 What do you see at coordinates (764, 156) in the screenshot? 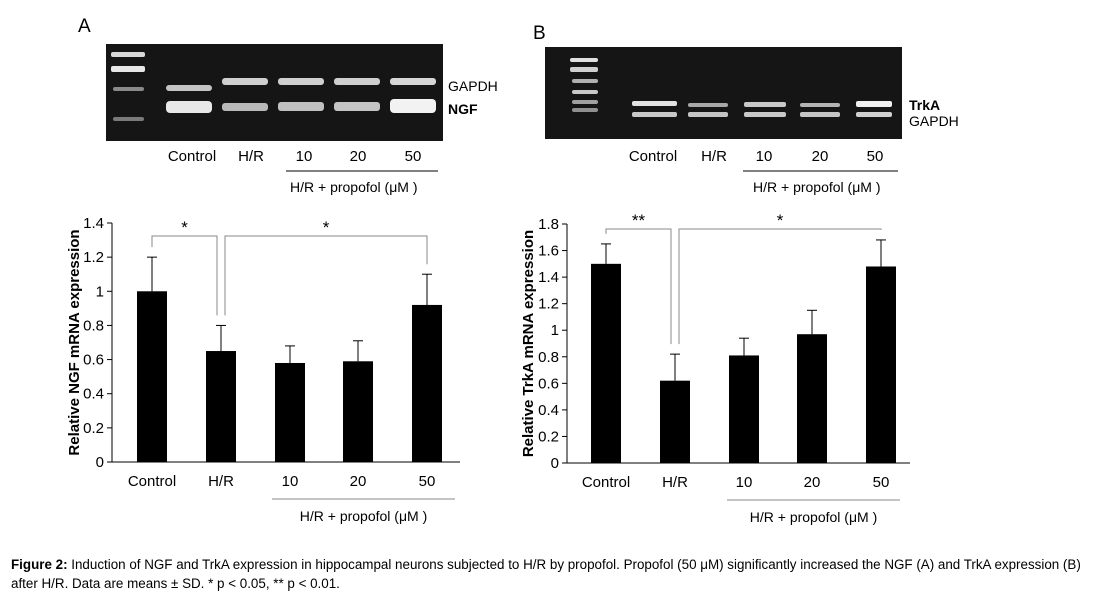
I see `gel-b-lane-label: 10` at bounding box center [764, 156].